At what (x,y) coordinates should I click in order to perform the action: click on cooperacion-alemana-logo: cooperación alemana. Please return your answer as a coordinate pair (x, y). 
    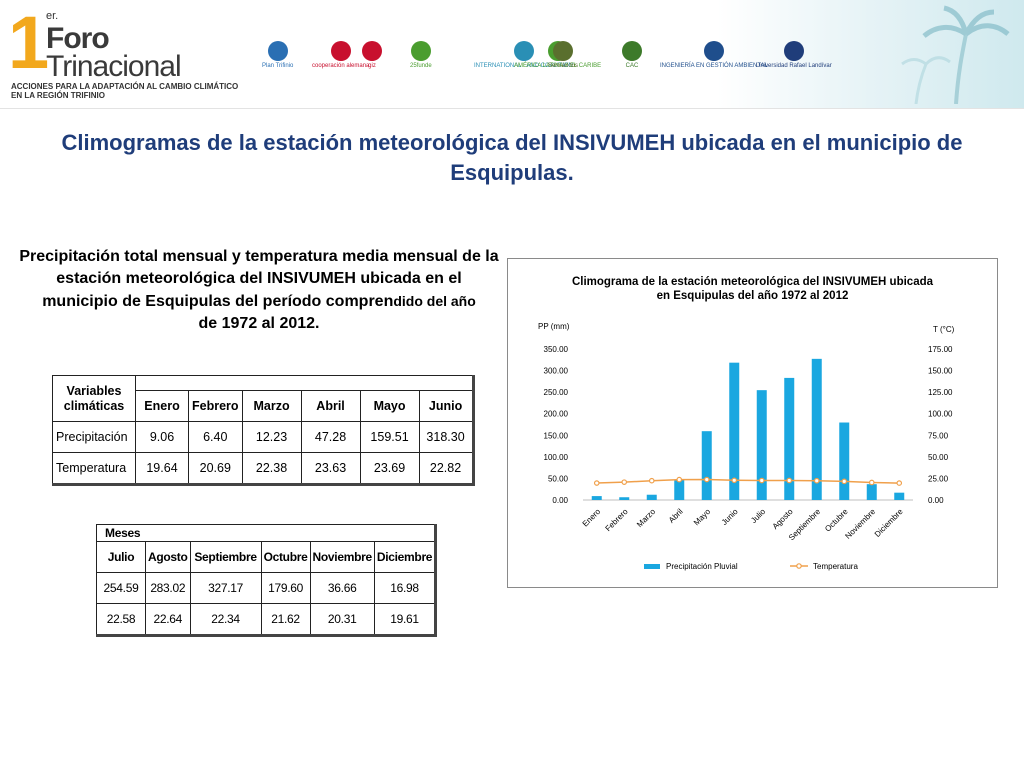
    Looking at the image, I should click on (340, 55).